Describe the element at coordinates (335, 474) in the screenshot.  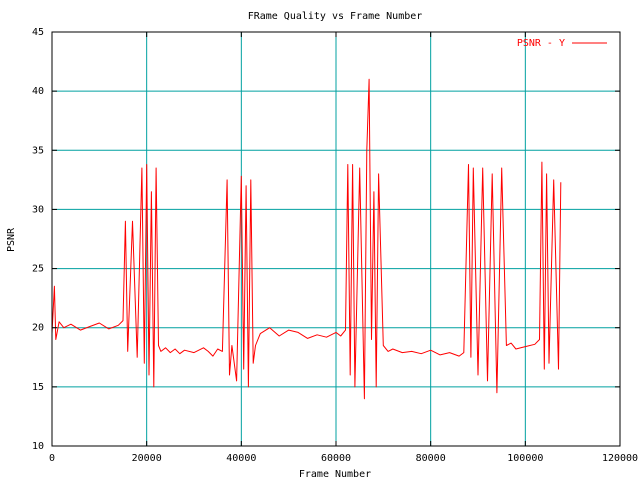
I see `x-axis-label: Frame Number` at that location.